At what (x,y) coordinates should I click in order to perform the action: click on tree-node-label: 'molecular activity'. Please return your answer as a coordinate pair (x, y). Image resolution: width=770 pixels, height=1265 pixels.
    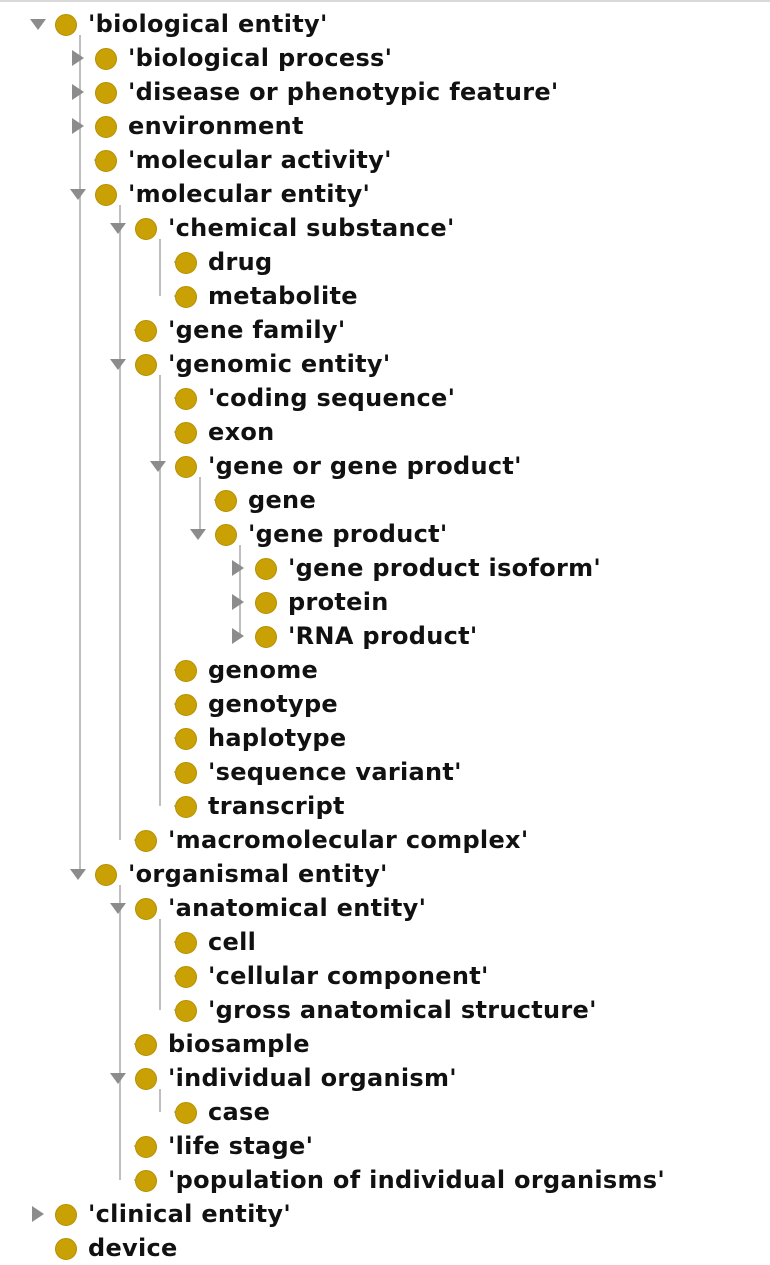
    Looking at the image, I should click on (260, 160).